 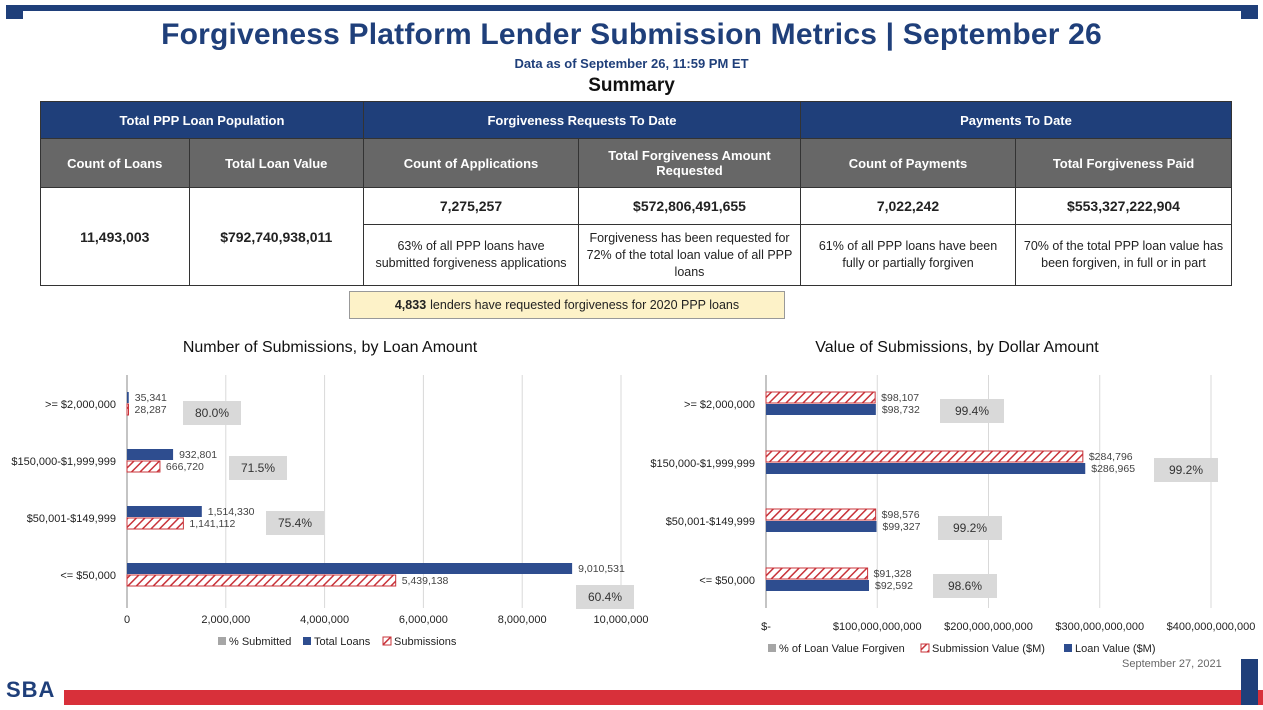 What do you see at coordinates (151, 410) in the screenshot?
I see `left-data-label-submissions: 28,287` at bounding box center [151, 410].